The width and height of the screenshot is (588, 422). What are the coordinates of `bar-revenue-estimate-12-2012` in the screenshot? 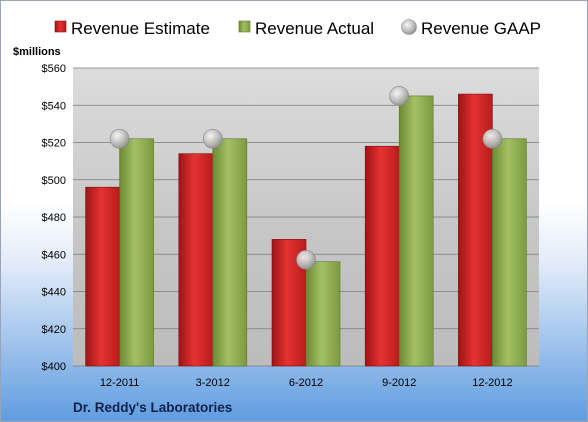 It's located at (475, 230).